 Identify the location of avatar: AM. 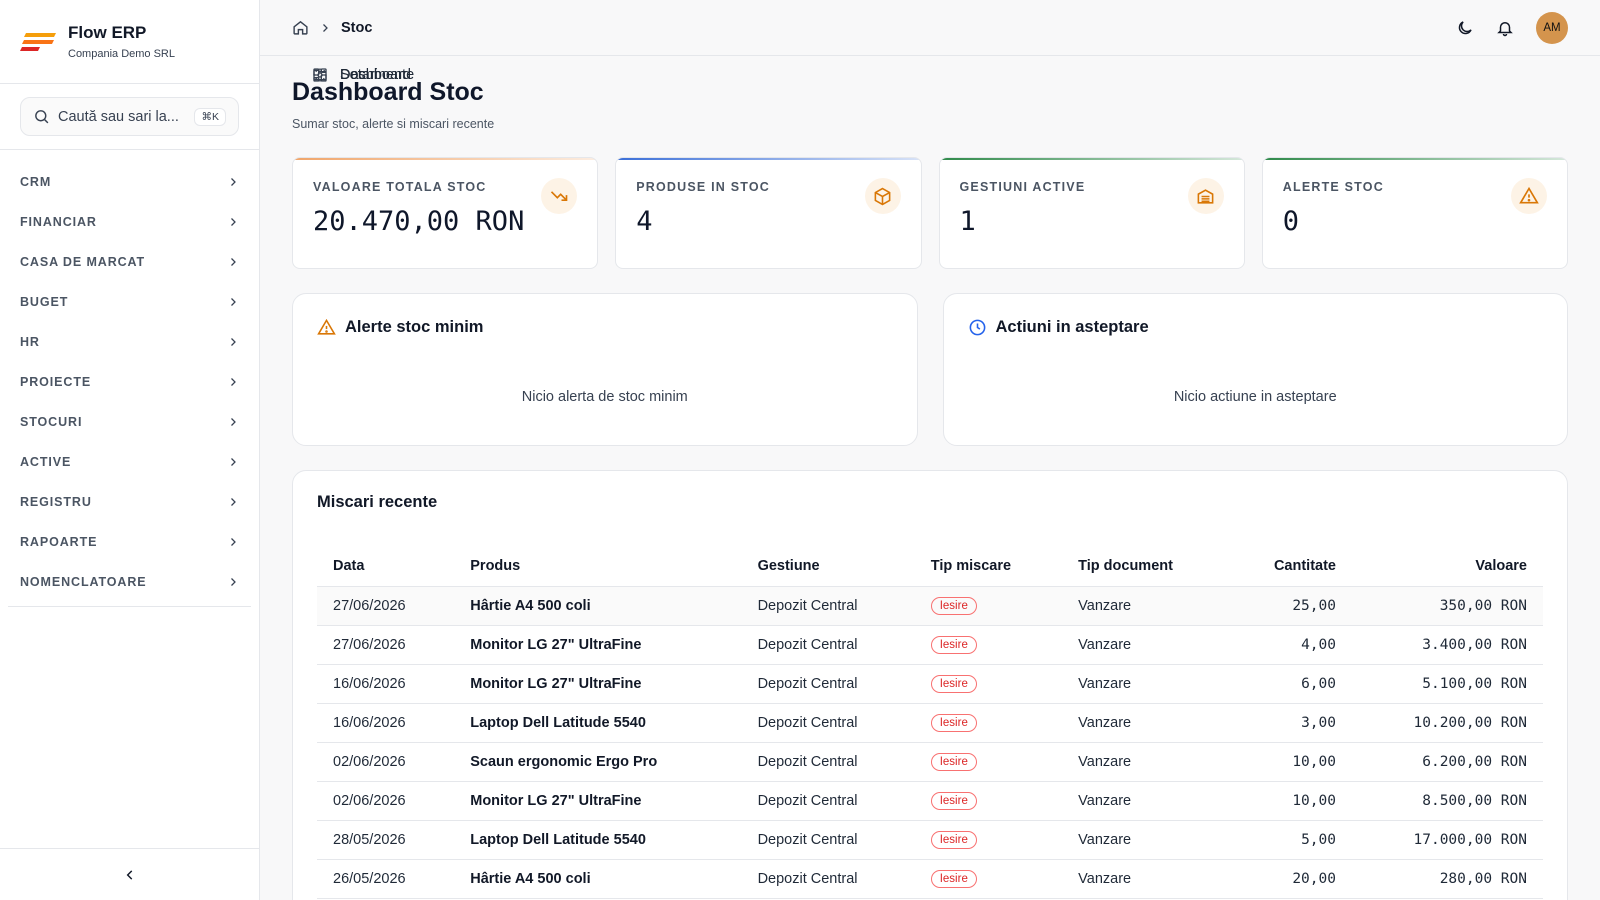
(1552, 27).